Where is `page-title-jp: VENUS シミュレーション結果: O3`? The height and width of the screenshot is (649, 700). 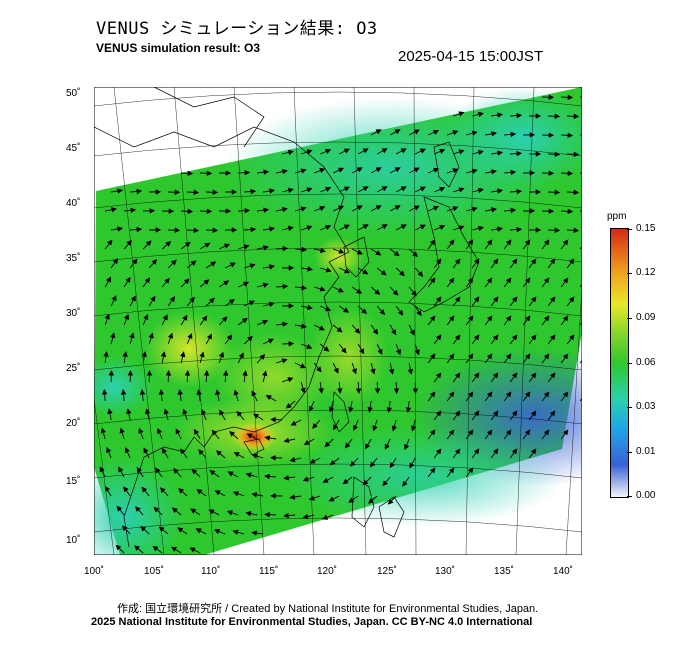 page-title-jp: VENUS シミュレーション結果: O3 is located at coordinates (237, 29).